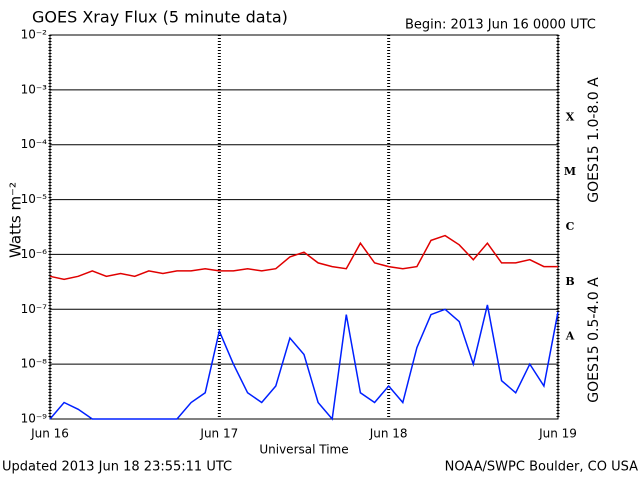 The height and width of the screenshot is (480, 640). I want to click on x-axis-label: Universal Time, so click(303, 450).